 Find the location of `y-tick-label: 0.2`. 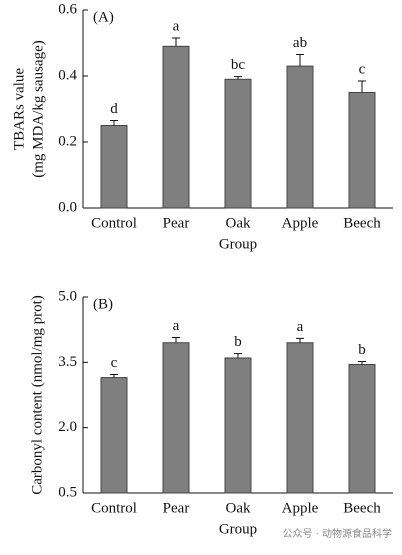

y-tick-label: 0.2 is located at coordinates (67, 141).